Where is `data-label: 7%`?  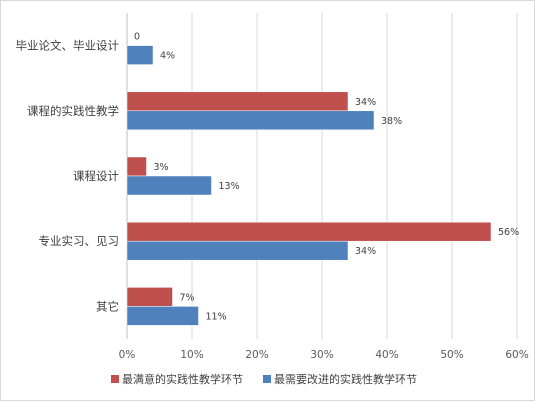
data-label: 7% is located at coordinates (187, 297).